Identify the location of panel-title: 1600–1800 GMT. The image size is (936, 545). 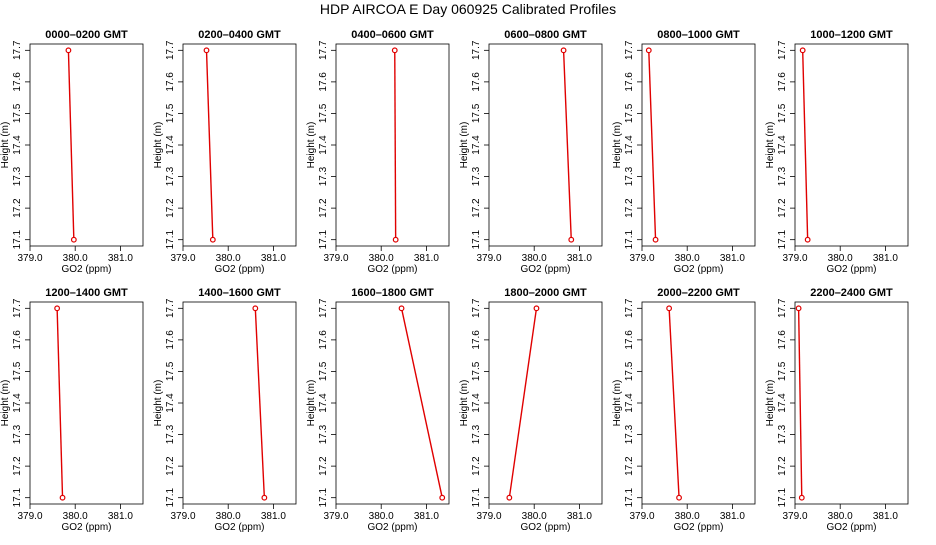
(392, 293).